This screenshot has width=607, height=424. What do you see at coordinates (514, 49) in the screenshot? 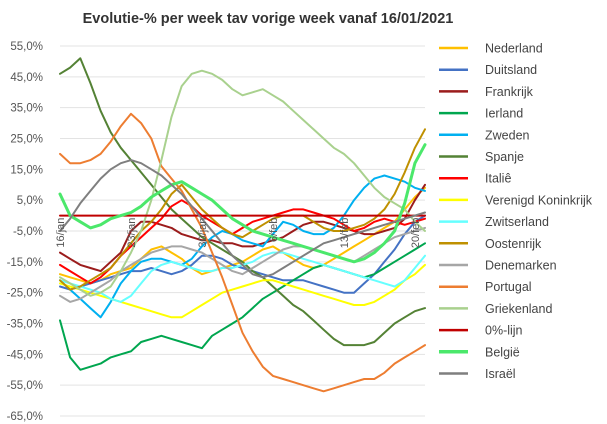
I see `legend-label: Nederland` at bounding box center [514, 49].